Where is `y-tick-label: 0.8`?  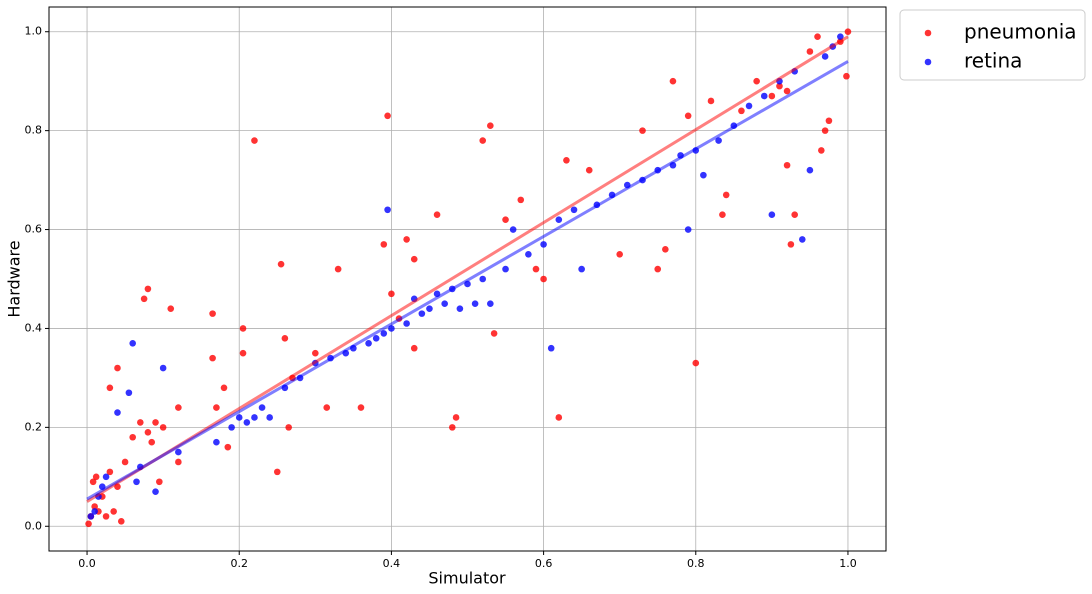
y-tick-label: 0.8 is located at coordinates (34, 130).